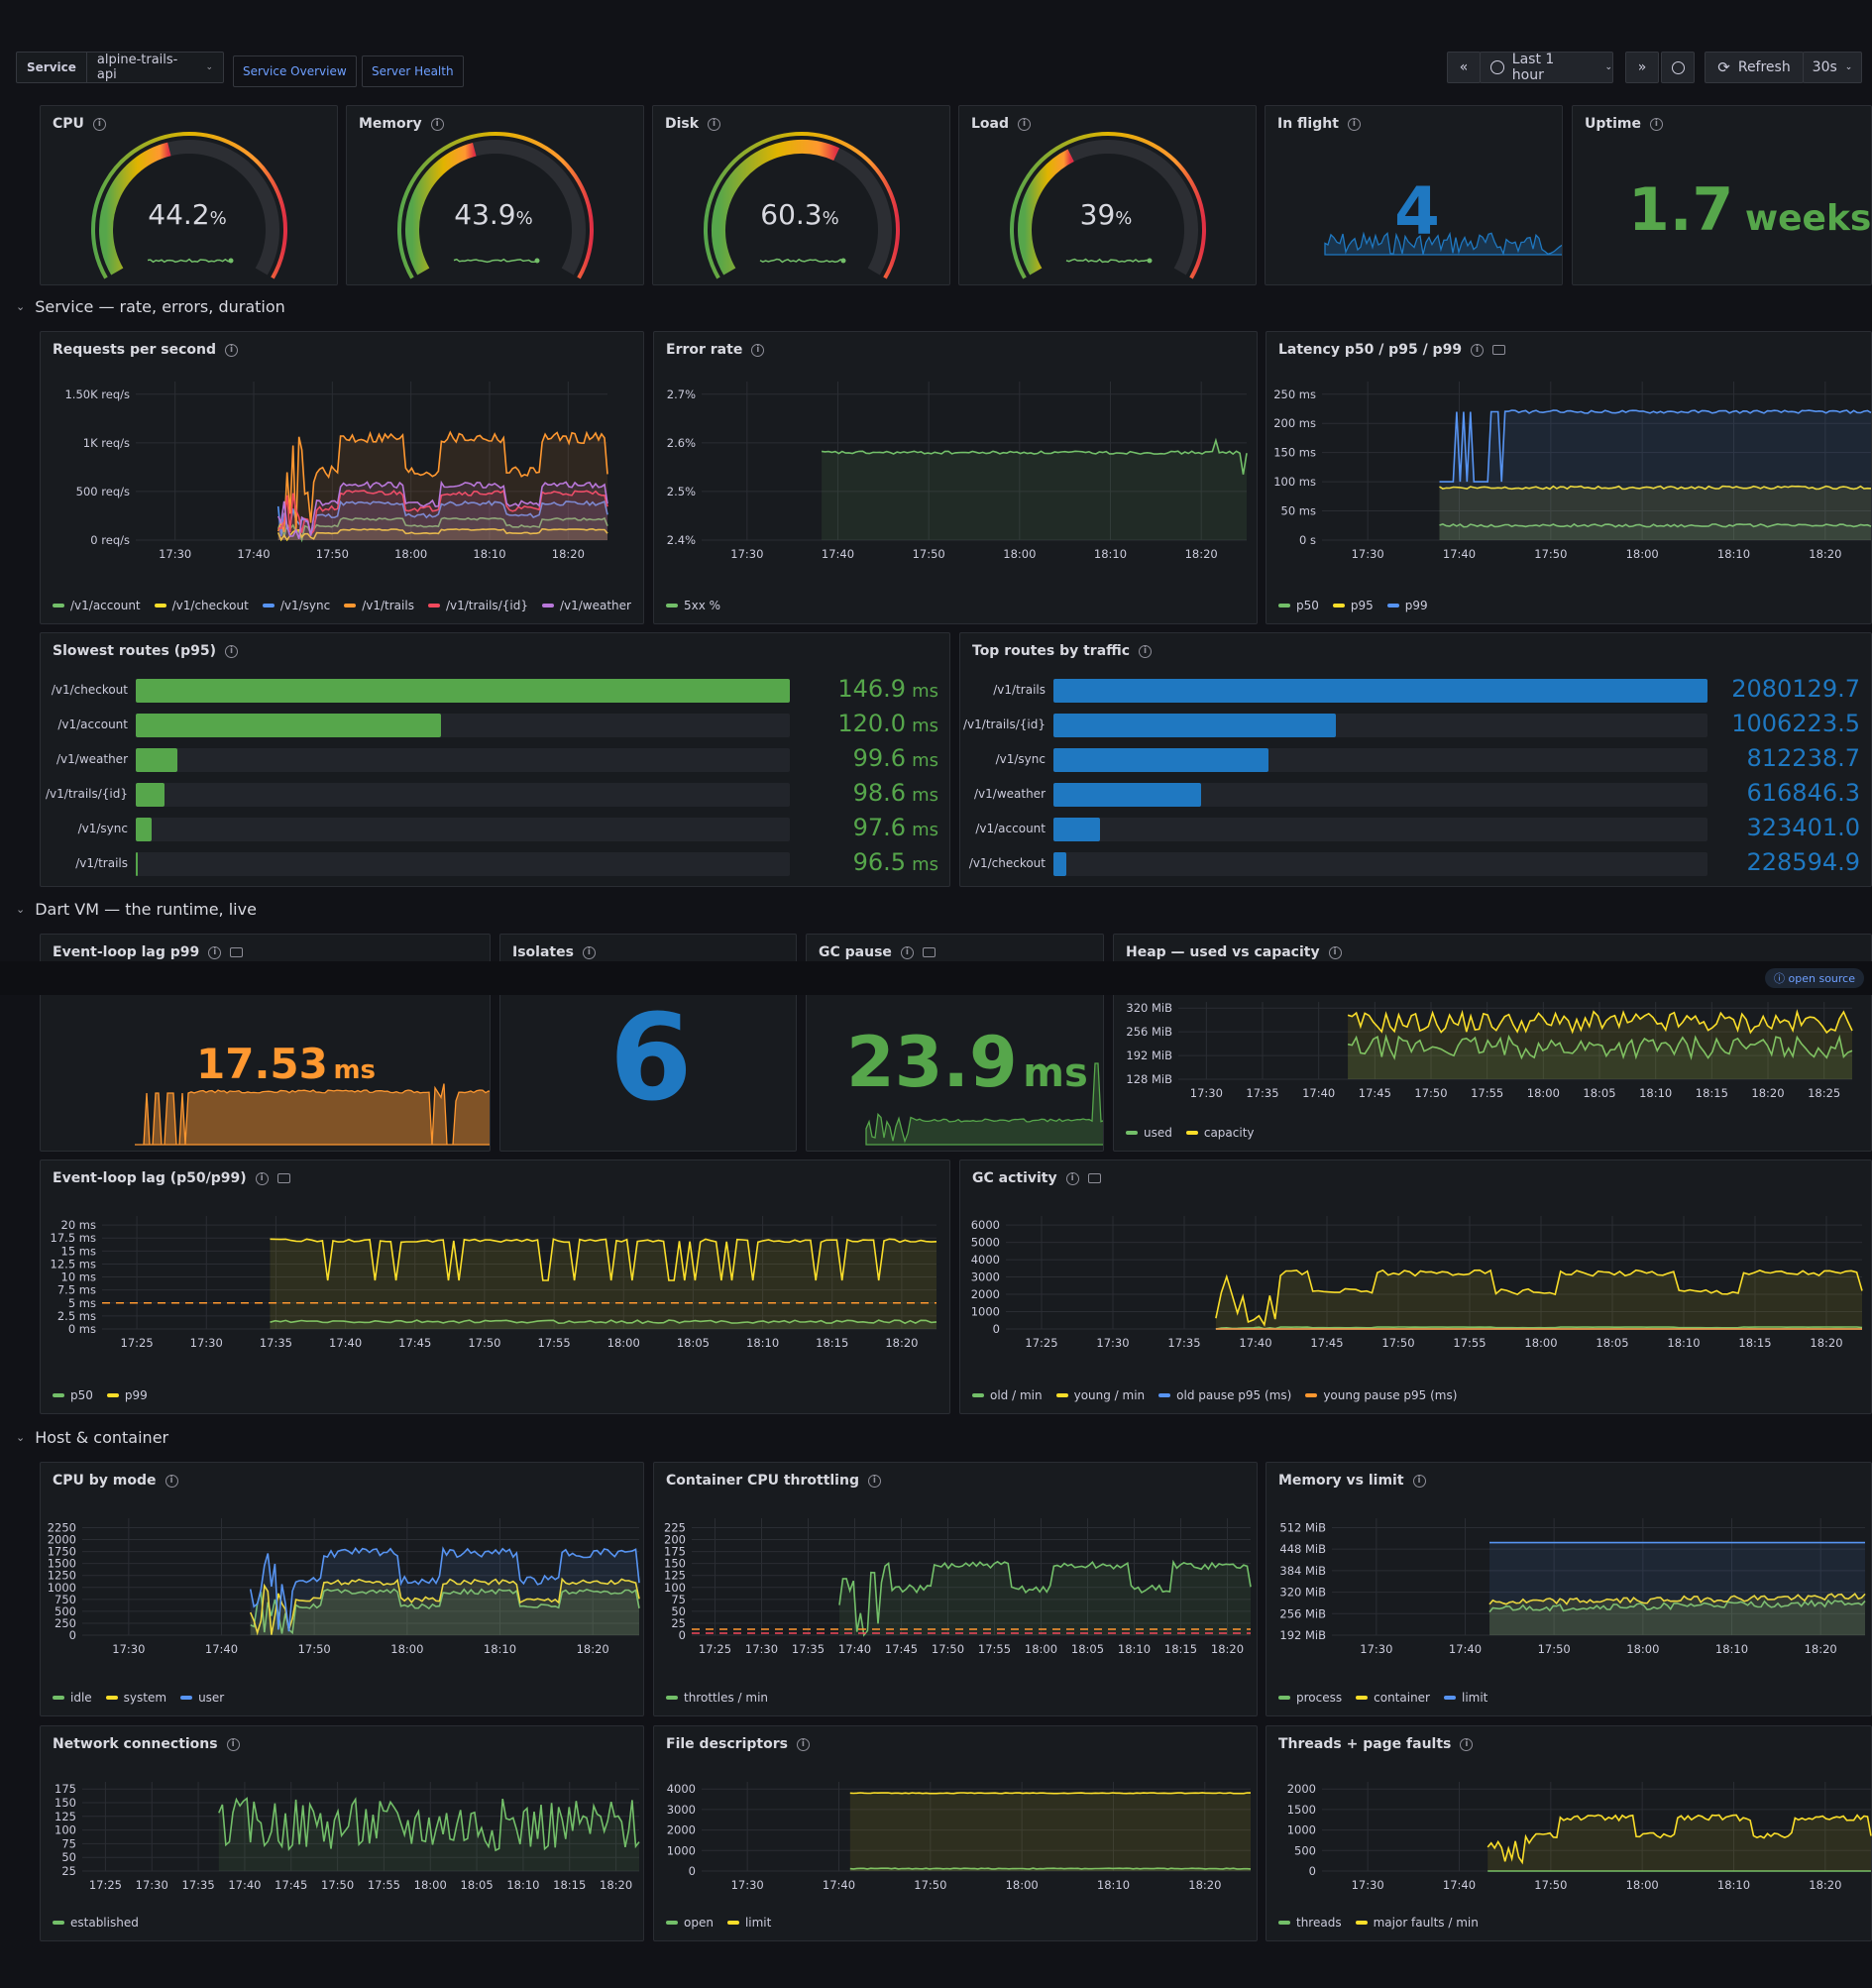  I want to click on row-header-service: ⌄ Service — rate, errors, duration, so click(150, 306).